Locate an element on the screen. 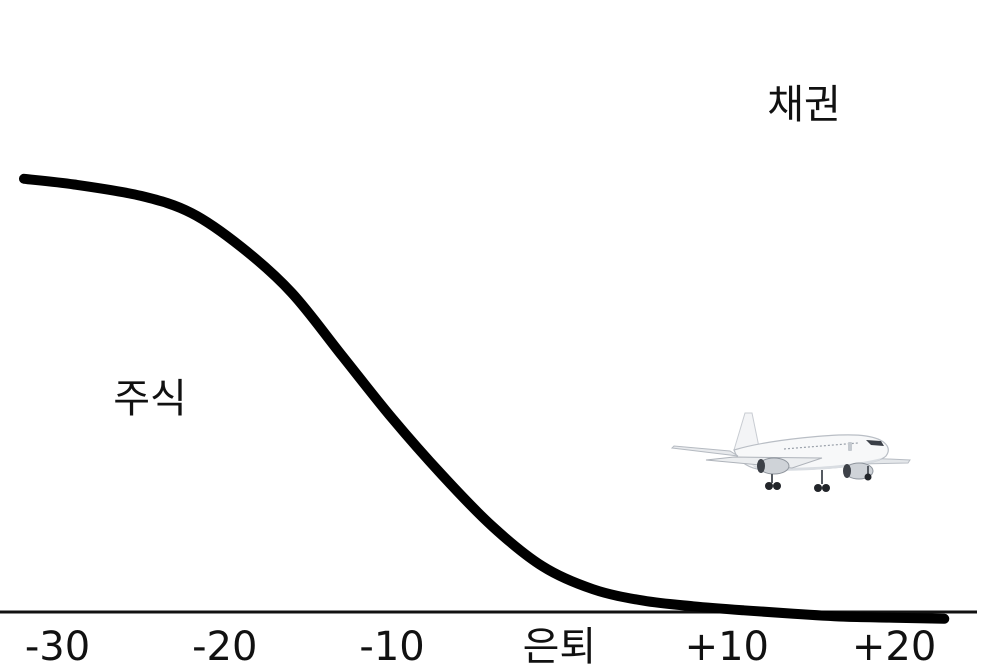  x-tick-label: +10 is located at coordinates (727, 645).